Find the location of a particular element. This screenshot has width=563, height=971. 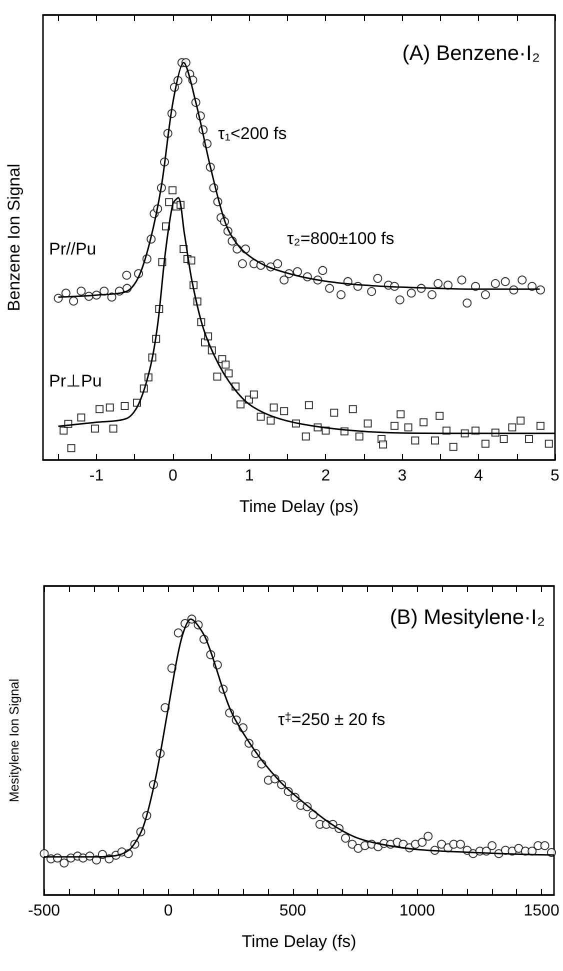

x-tick-label: 1000 is located at coordinates (417, 911).